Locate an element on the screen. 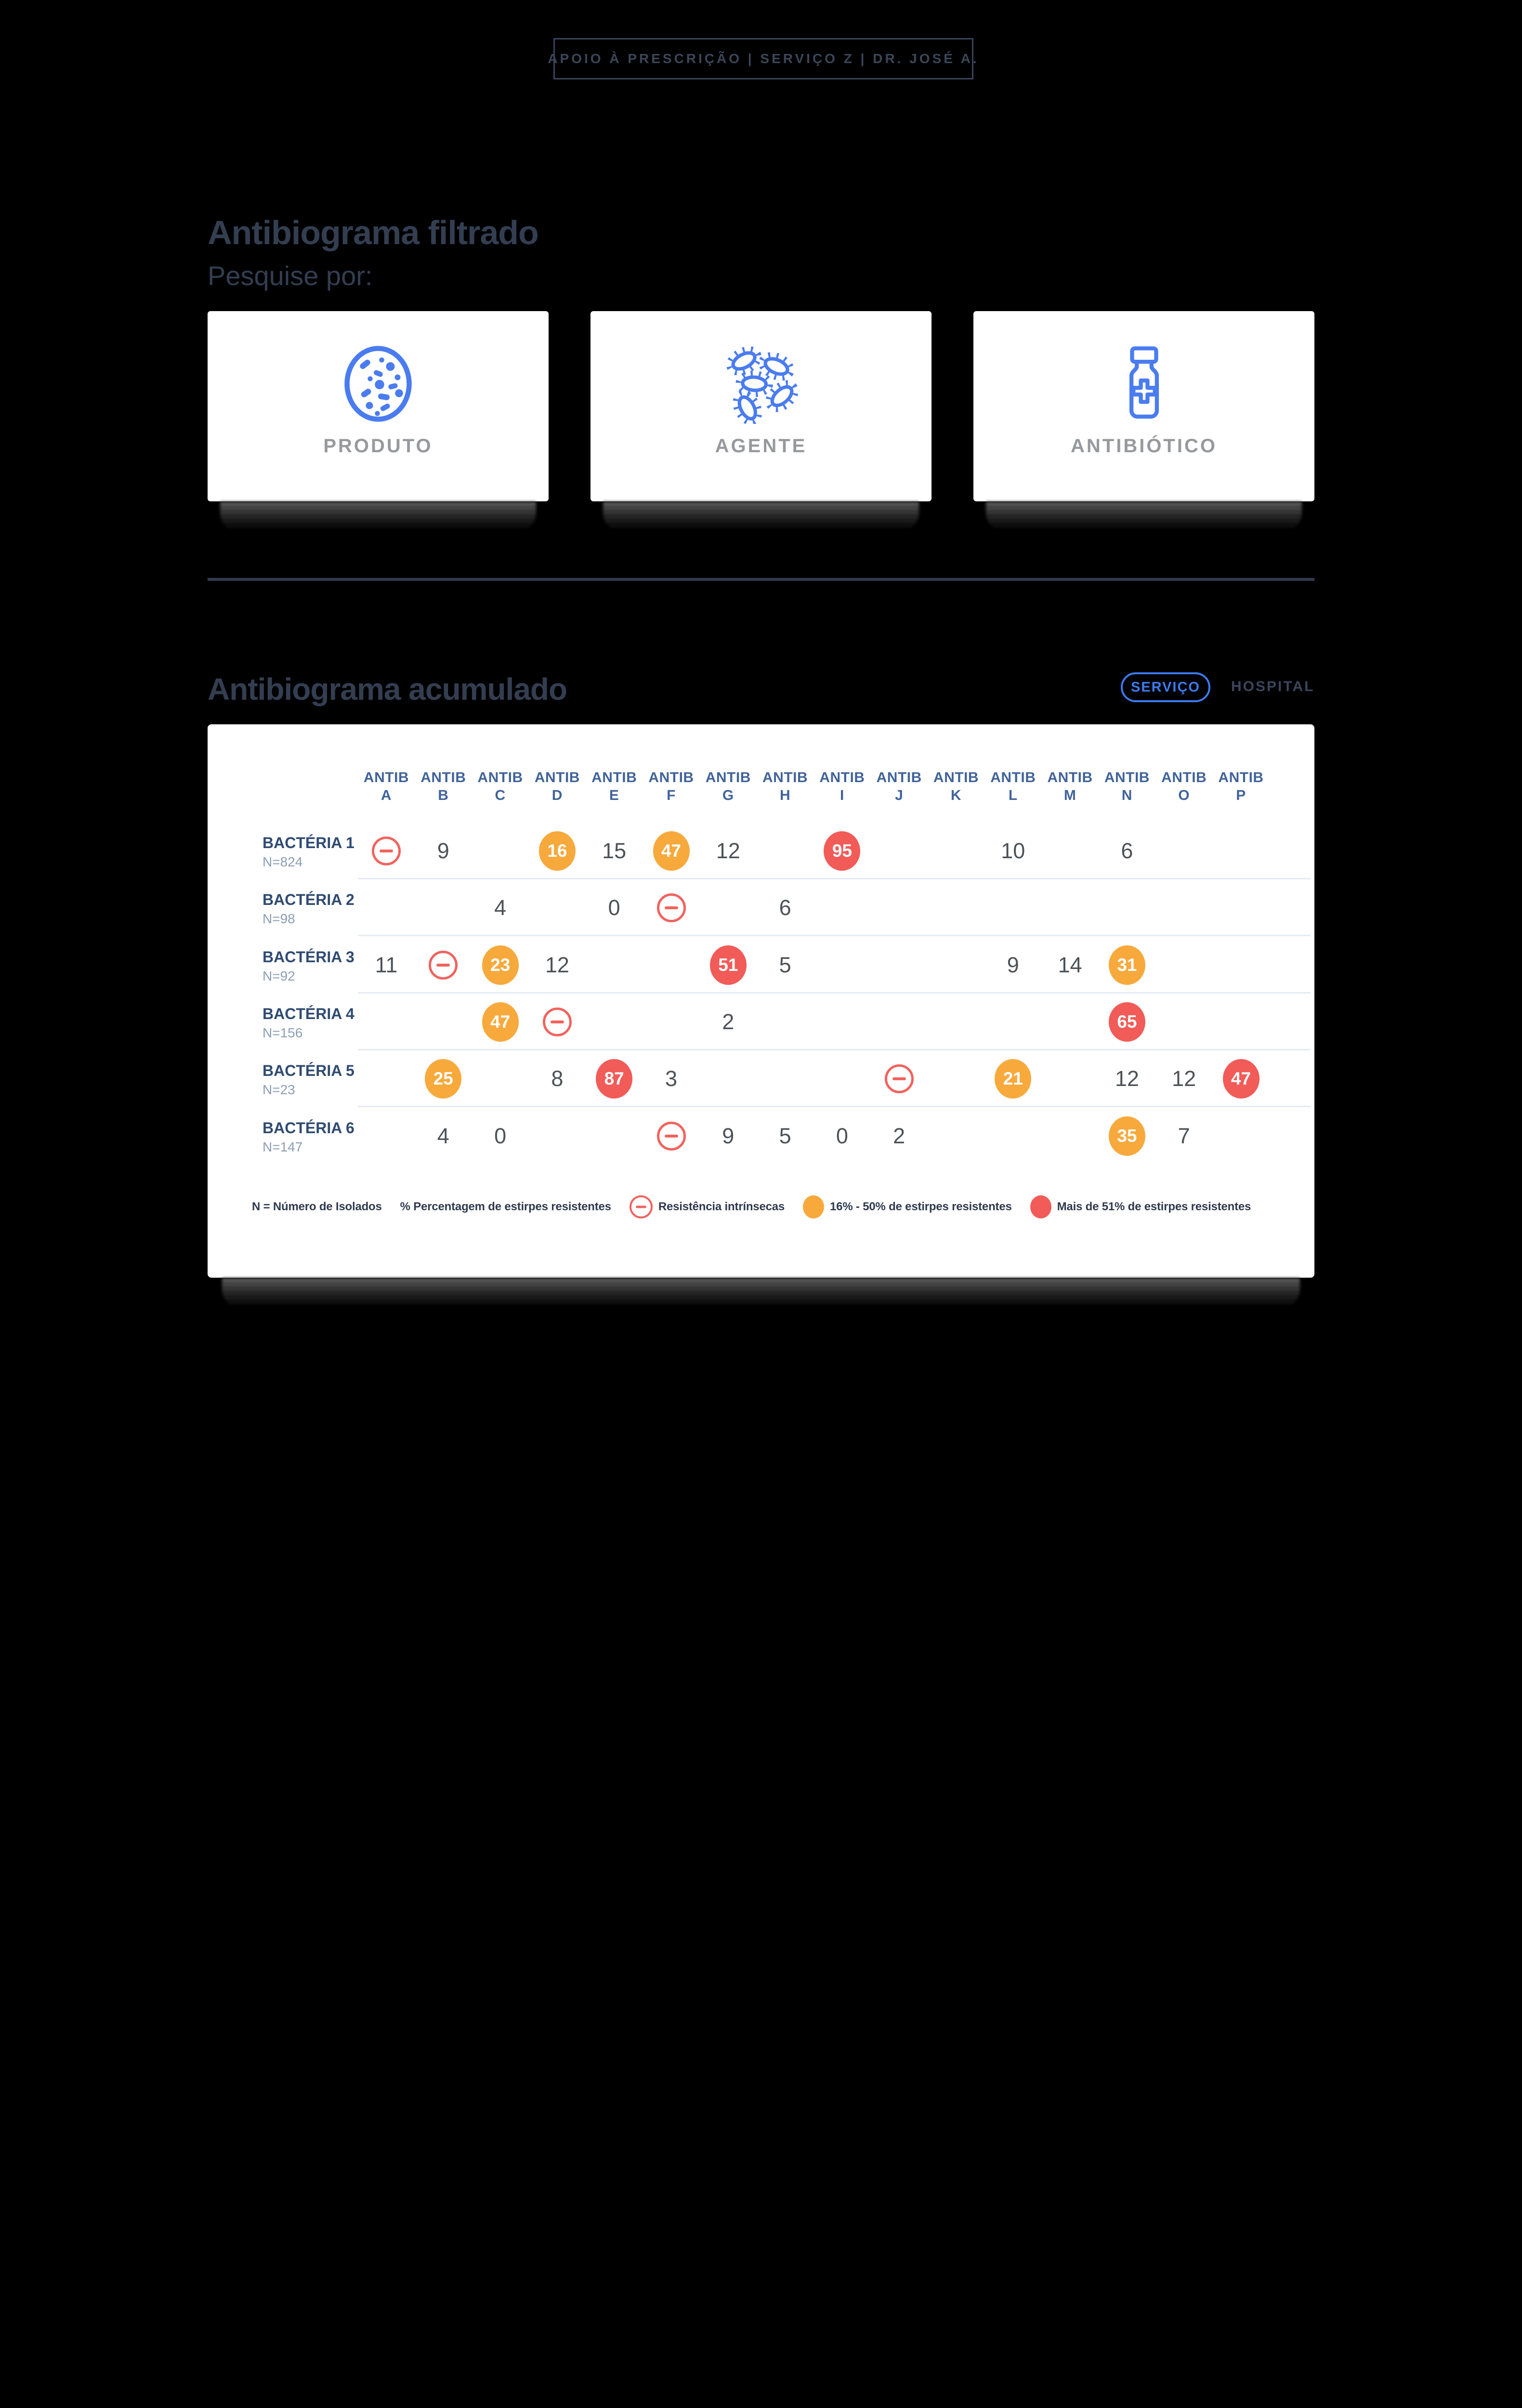 The height and width of the screenshot is (2408, 1522). column-header: ANTIB F is located at coordinates (671, 786).